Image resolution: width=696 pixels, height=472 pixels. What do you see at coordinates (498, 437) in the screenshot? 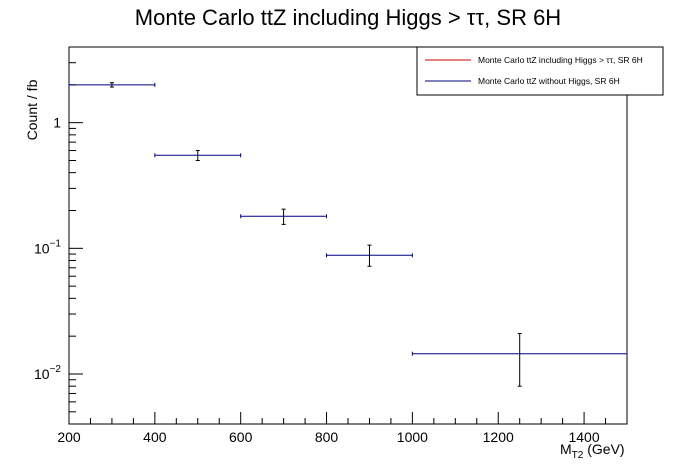
I see `x-tick-label: 1200` at bounding box center [498, 437].